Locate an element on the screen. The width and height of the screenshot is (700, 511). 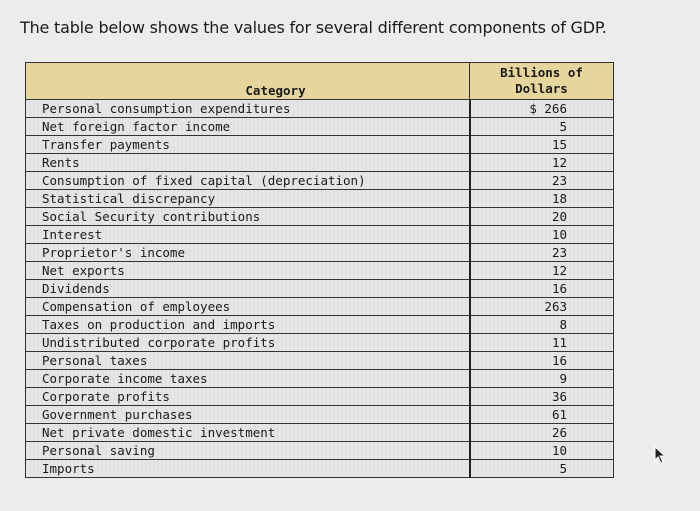
table-row: Proprietor's income 23 is located at coordinates (319, 252).